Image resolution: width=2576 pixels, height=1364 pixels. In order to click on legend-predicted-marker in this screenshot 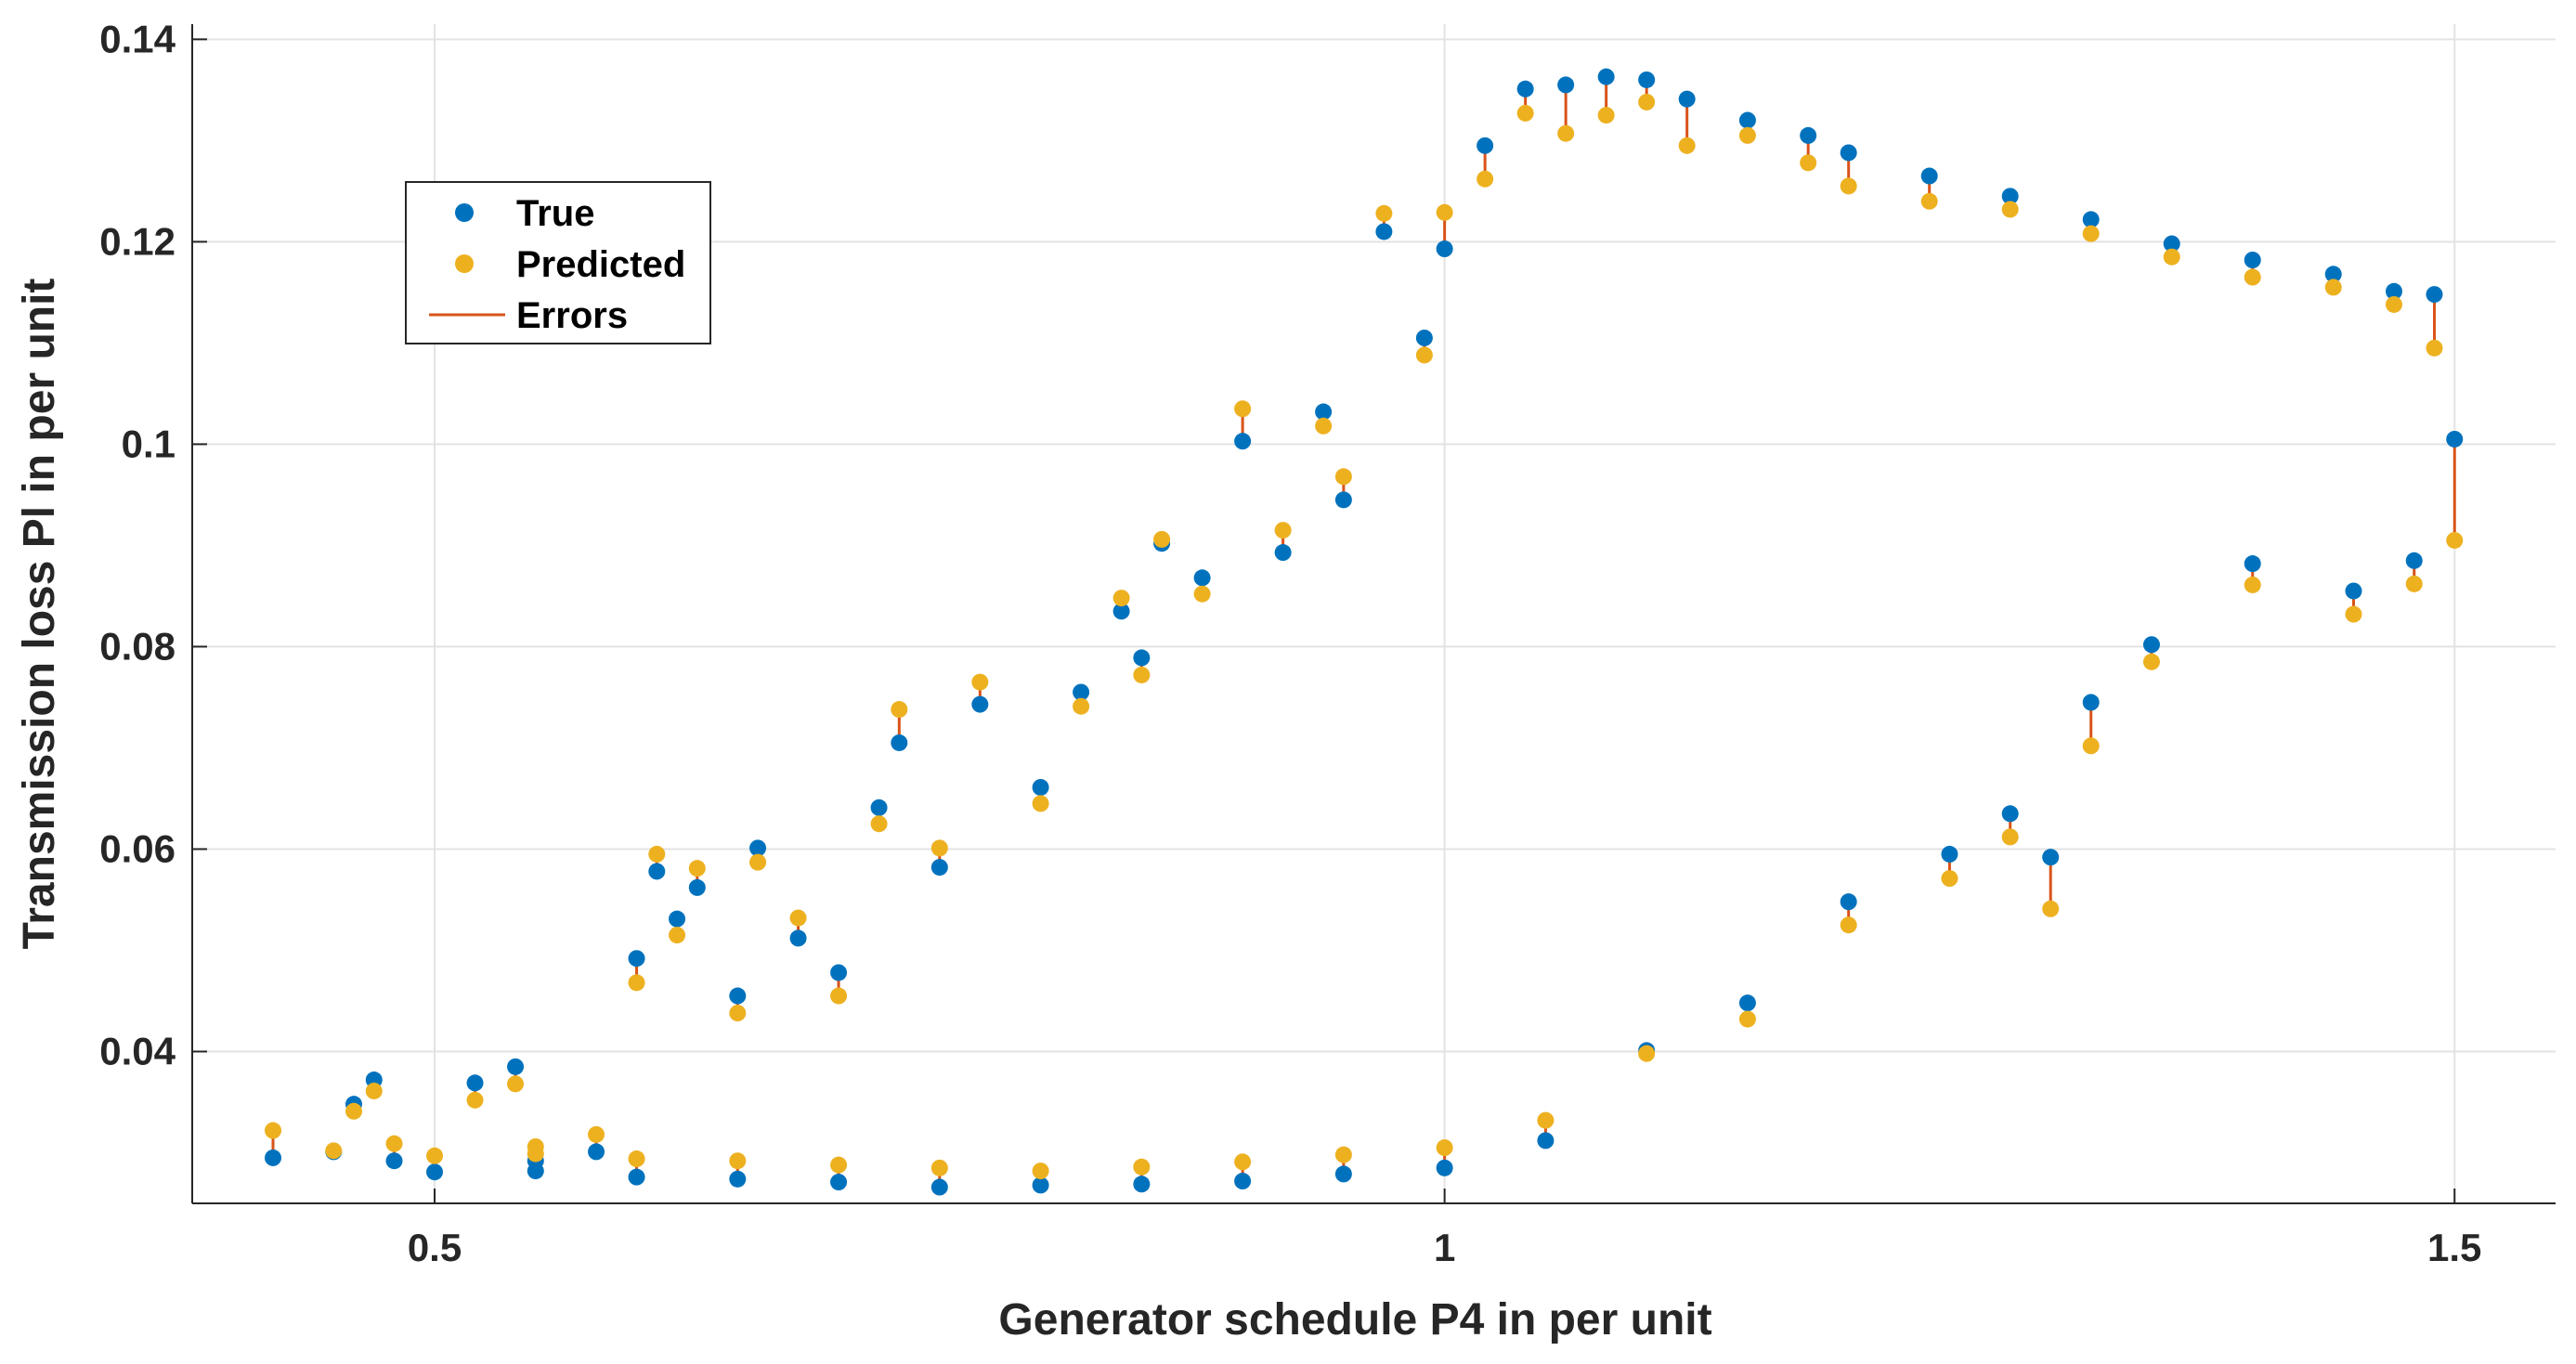, I will do `click(465, 263)`.